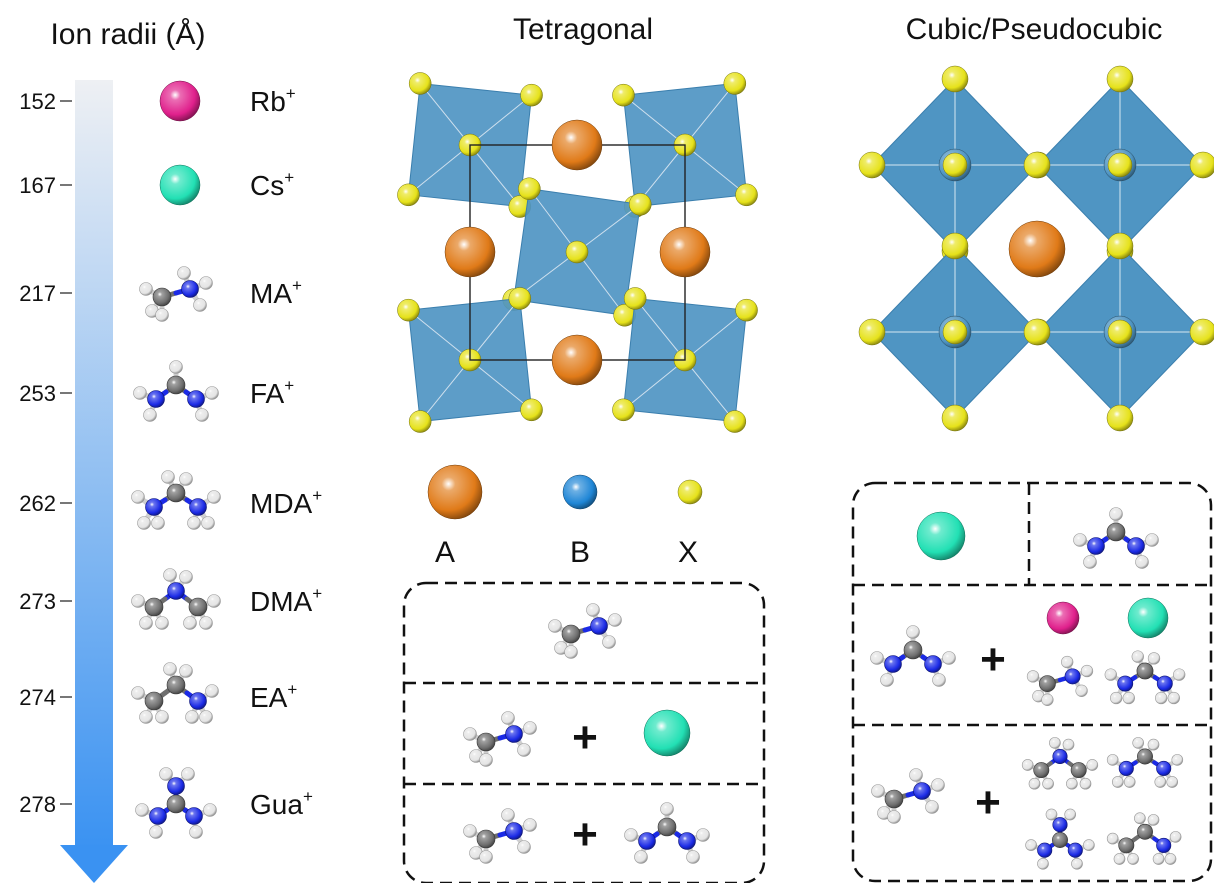  I want to click on ion-radius-label: 217, so click(37, 293).